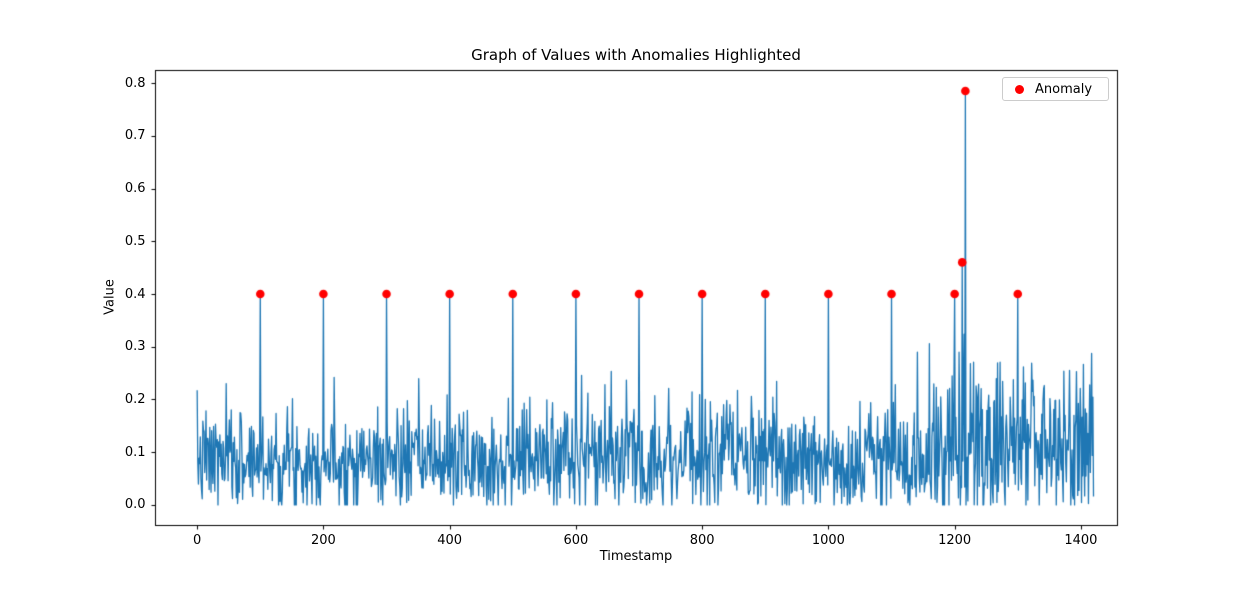  What do you see at coordinates (135, 347) in the screenshot?
I see `y-tick-label: 0.3` at bounding box center [135, 347].